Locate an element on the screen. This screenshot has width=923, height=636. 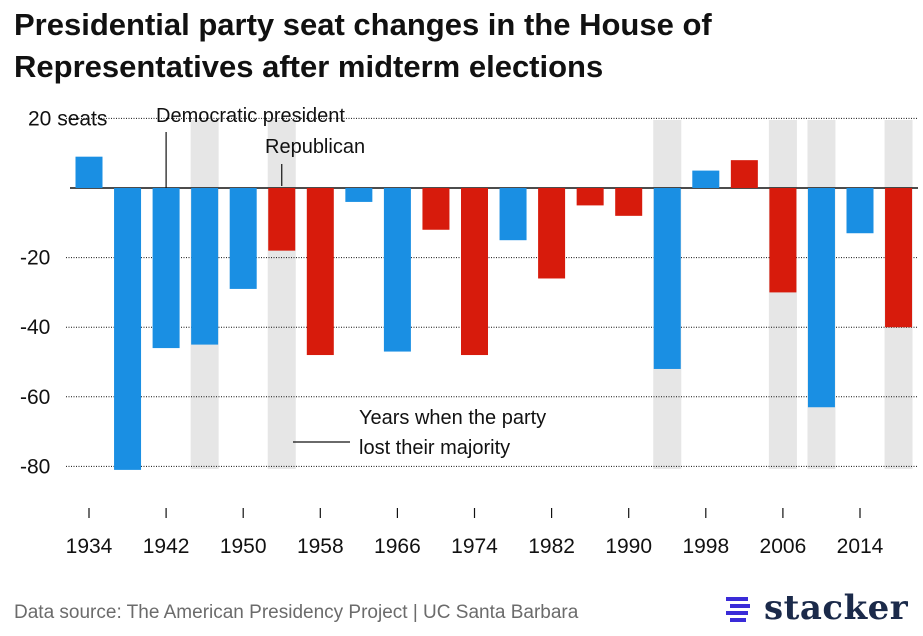
majority-annotation-line2: lost their majority is located at coordinates (434, 448).